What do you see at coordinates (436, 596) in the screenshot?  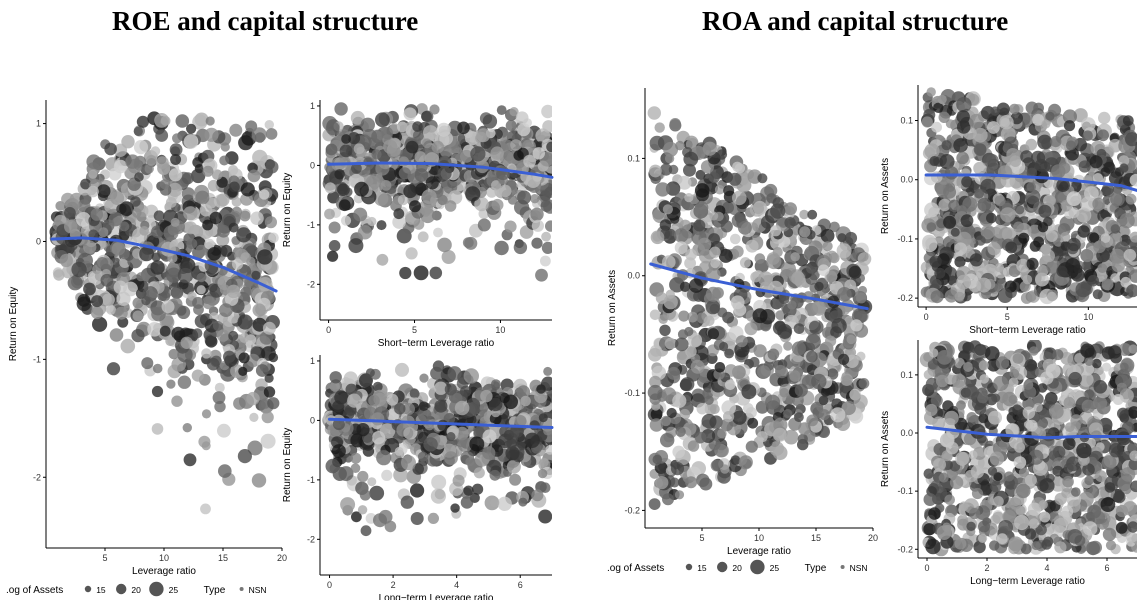 I see `roe-long-x-axis-title: Long−term Leverage ratio` at bounding box center [436, 596].